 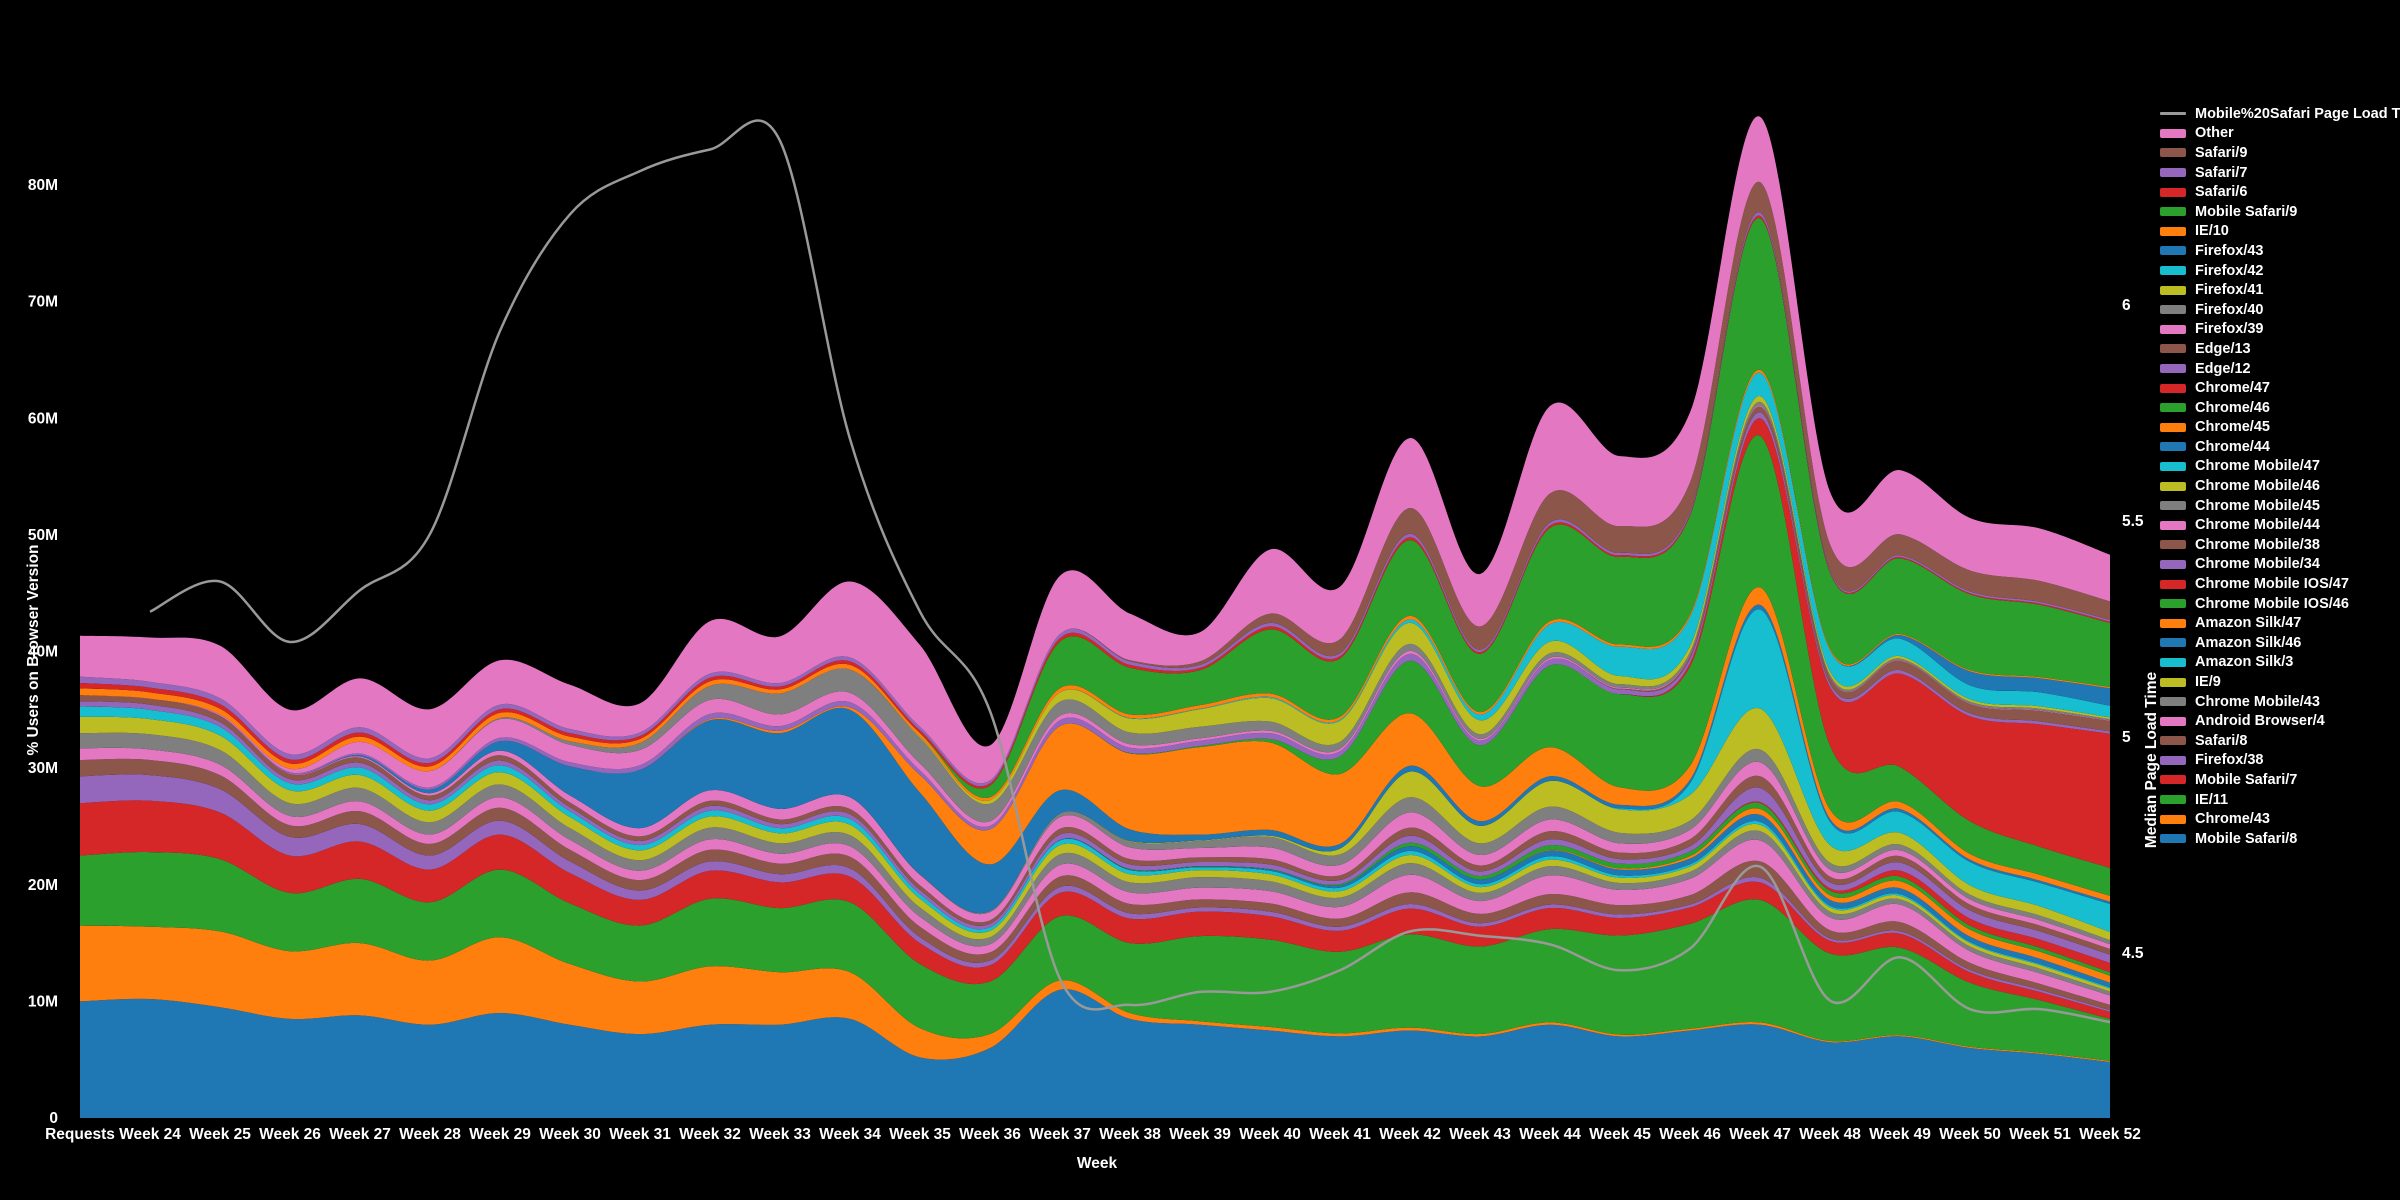 I want to click on legend-item-firefox-43: Firefox/43, so click(x=2280, y=251).